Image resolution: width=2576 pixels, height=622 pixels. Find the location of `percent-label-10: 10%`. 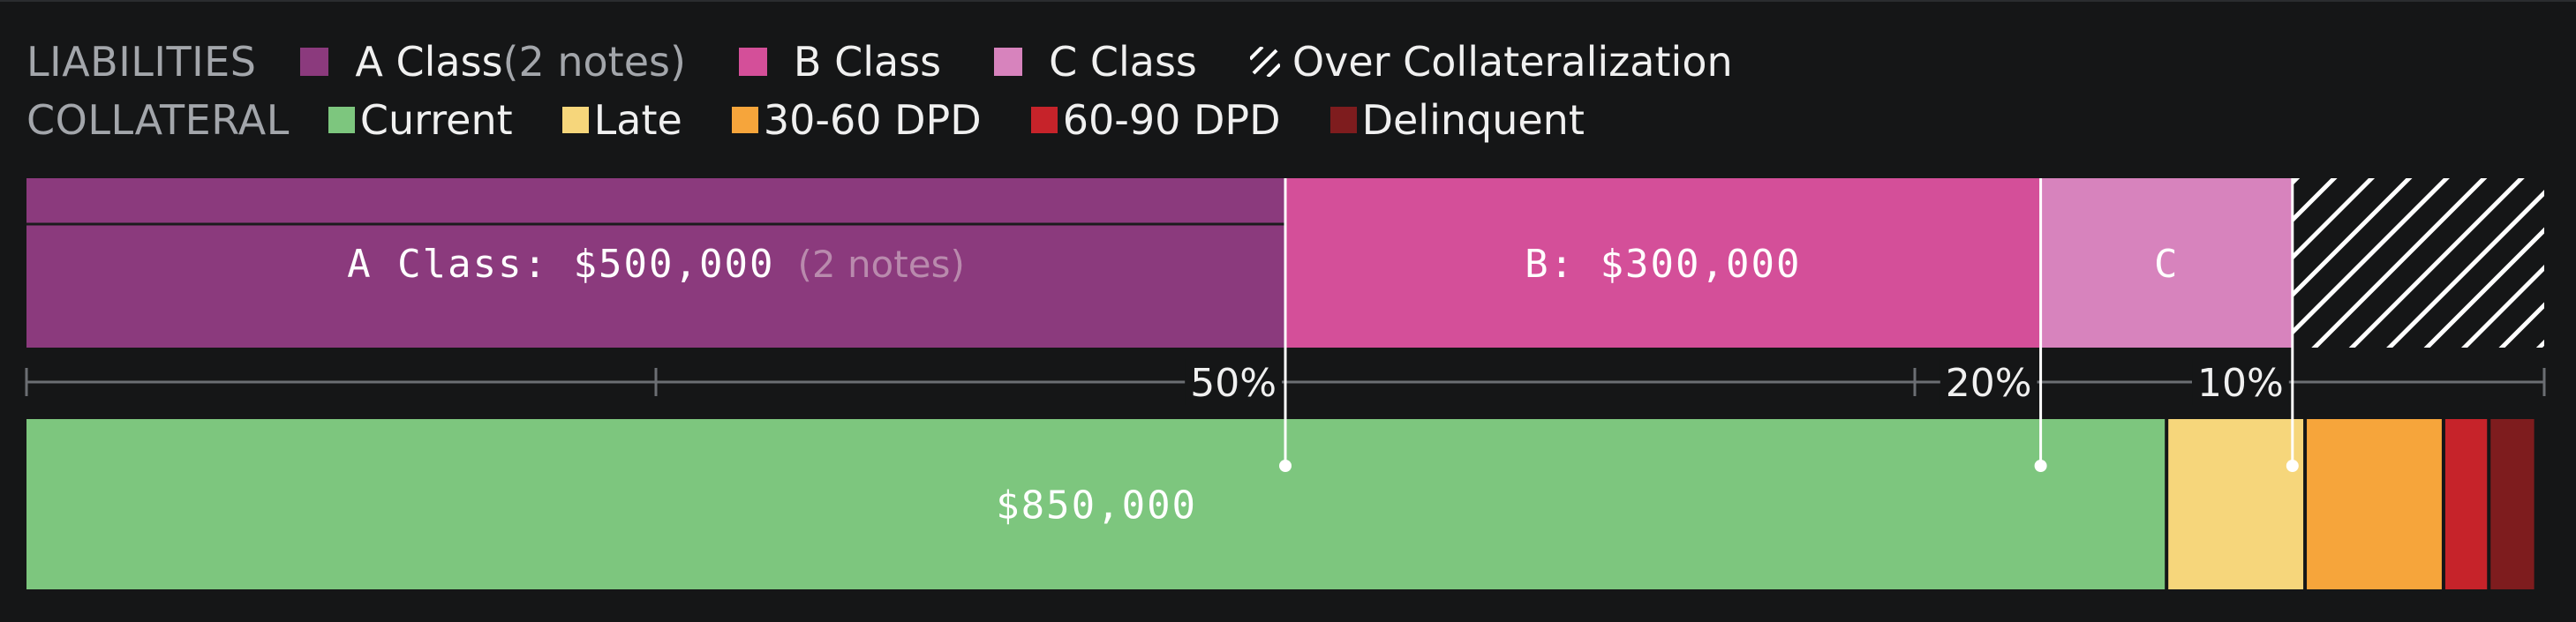

percent-label-10: 10% is located at coordinates (2241, 384).